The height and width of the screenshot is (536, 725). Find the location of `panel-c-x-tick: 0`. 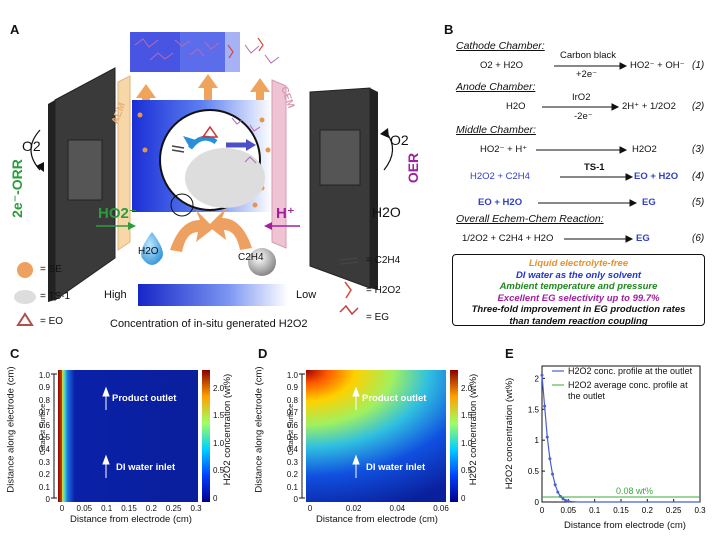

panel-c-x-tick: 0 is located at coordinates (62, 508).